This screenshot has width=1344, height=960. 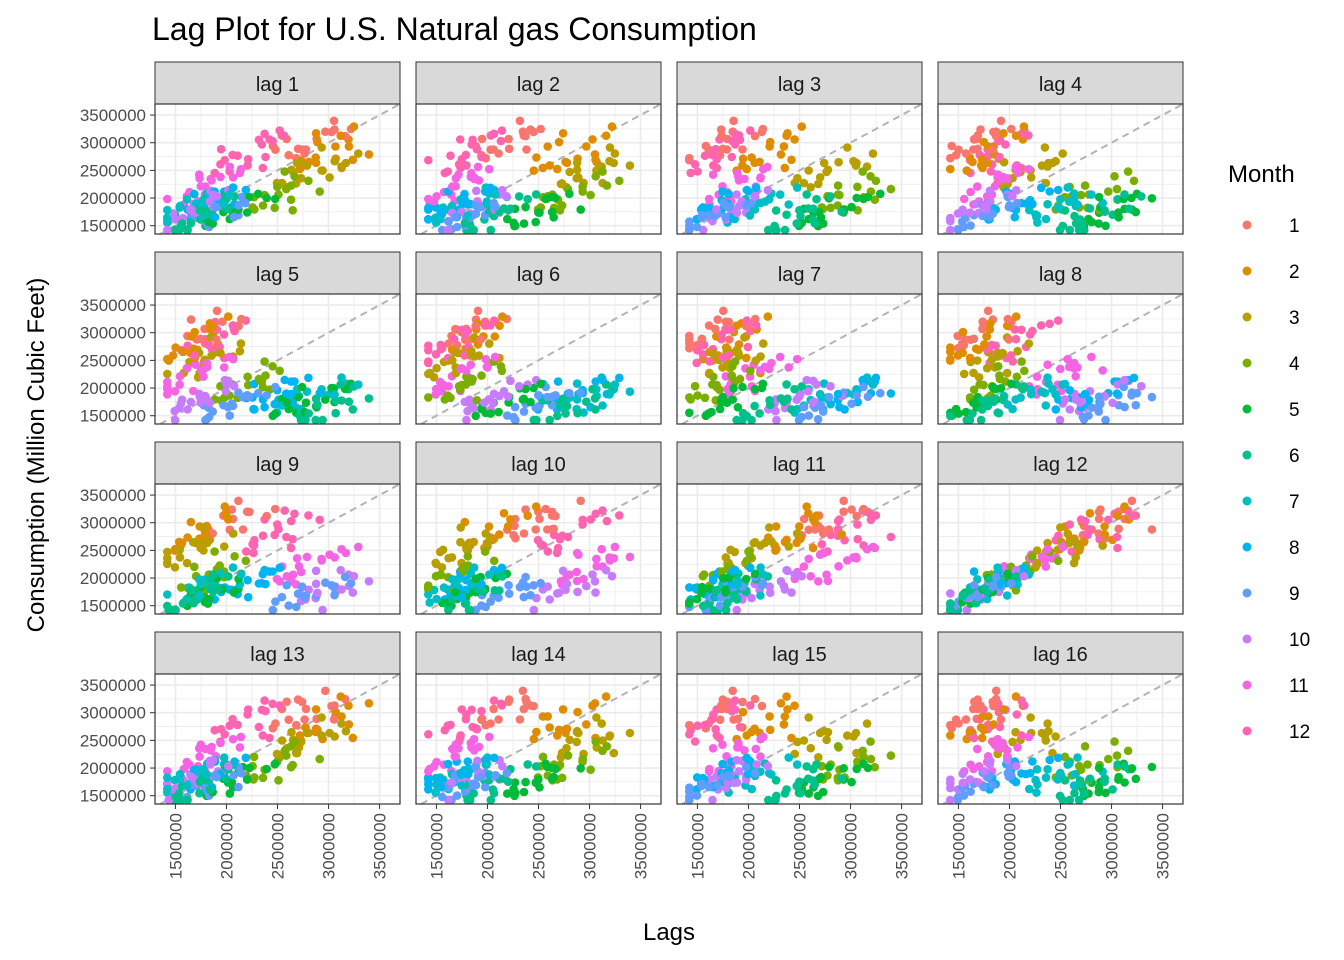 I want to click on reference-line, so click(x=1063, y=739).